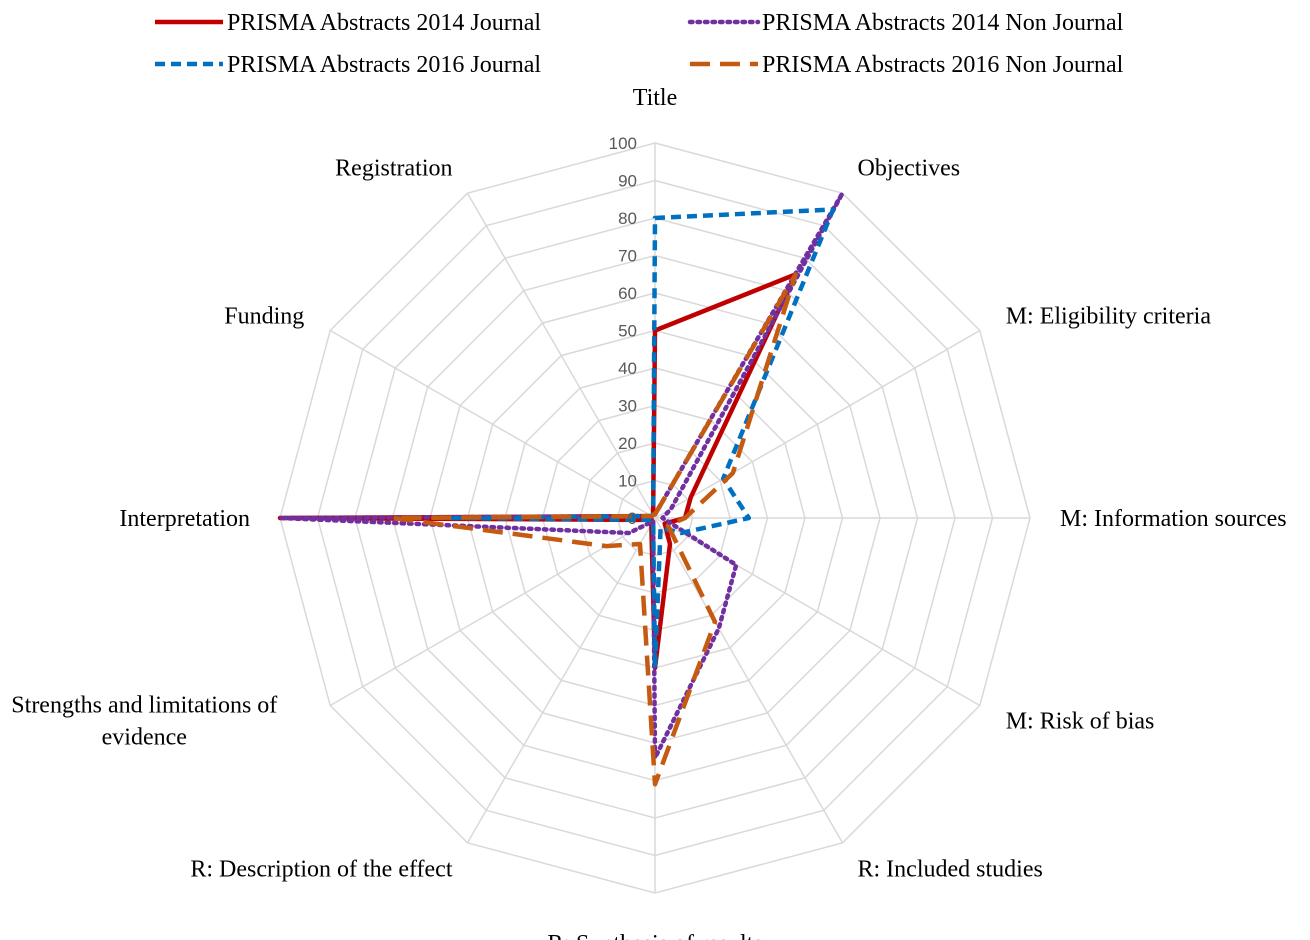 This screenshot has height=940, width=1310. I want to click on tick-label: 0, so click(632, 518).